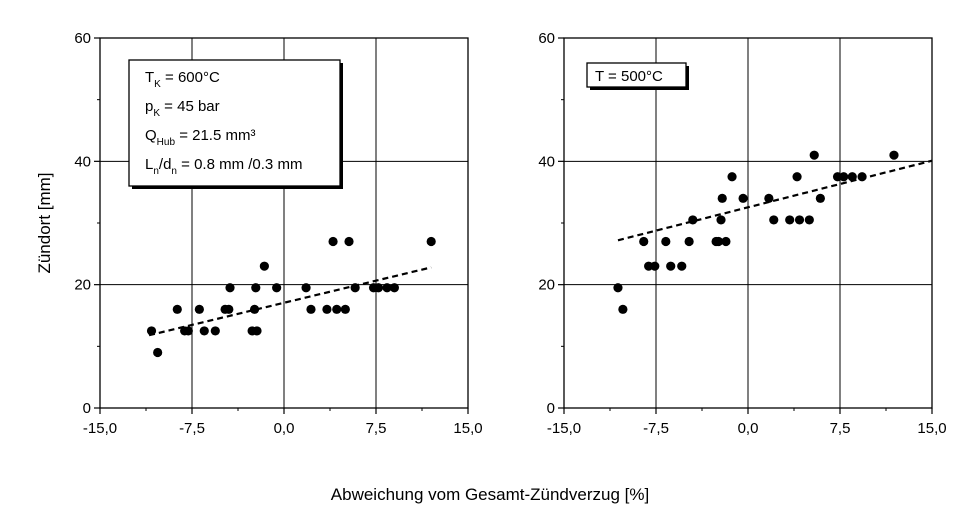 Image resolution: width=980 pixels, height=526 pixels. What do you see at coordinates (341, 126) in the screenshot?
I see `parameter-box-shadow-right` at bounding box center [341, 126].